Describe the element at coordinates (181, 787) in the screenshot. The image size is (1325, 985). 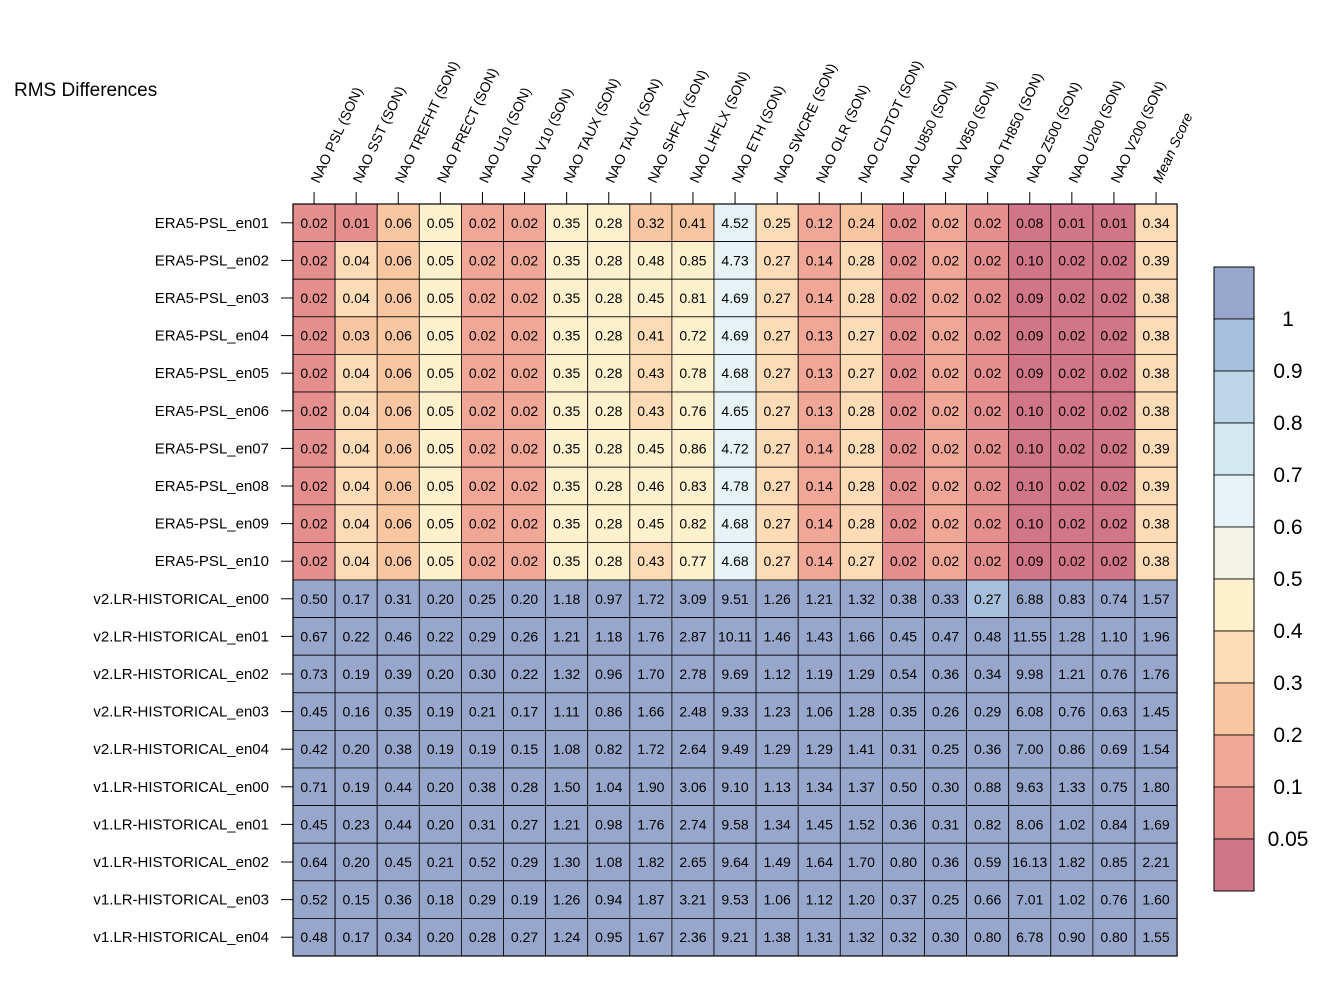
I see `row-label: v1.LR-HISTORICAL_en00` at that location.